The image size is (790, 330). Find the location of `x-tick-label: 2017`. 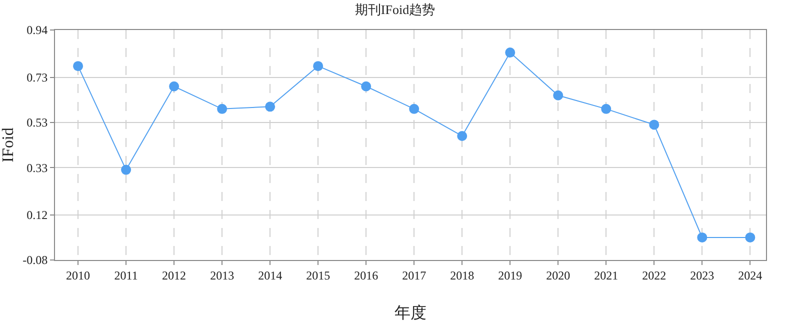

x-tick-label: 2017 is located at coordinates (414, 275).